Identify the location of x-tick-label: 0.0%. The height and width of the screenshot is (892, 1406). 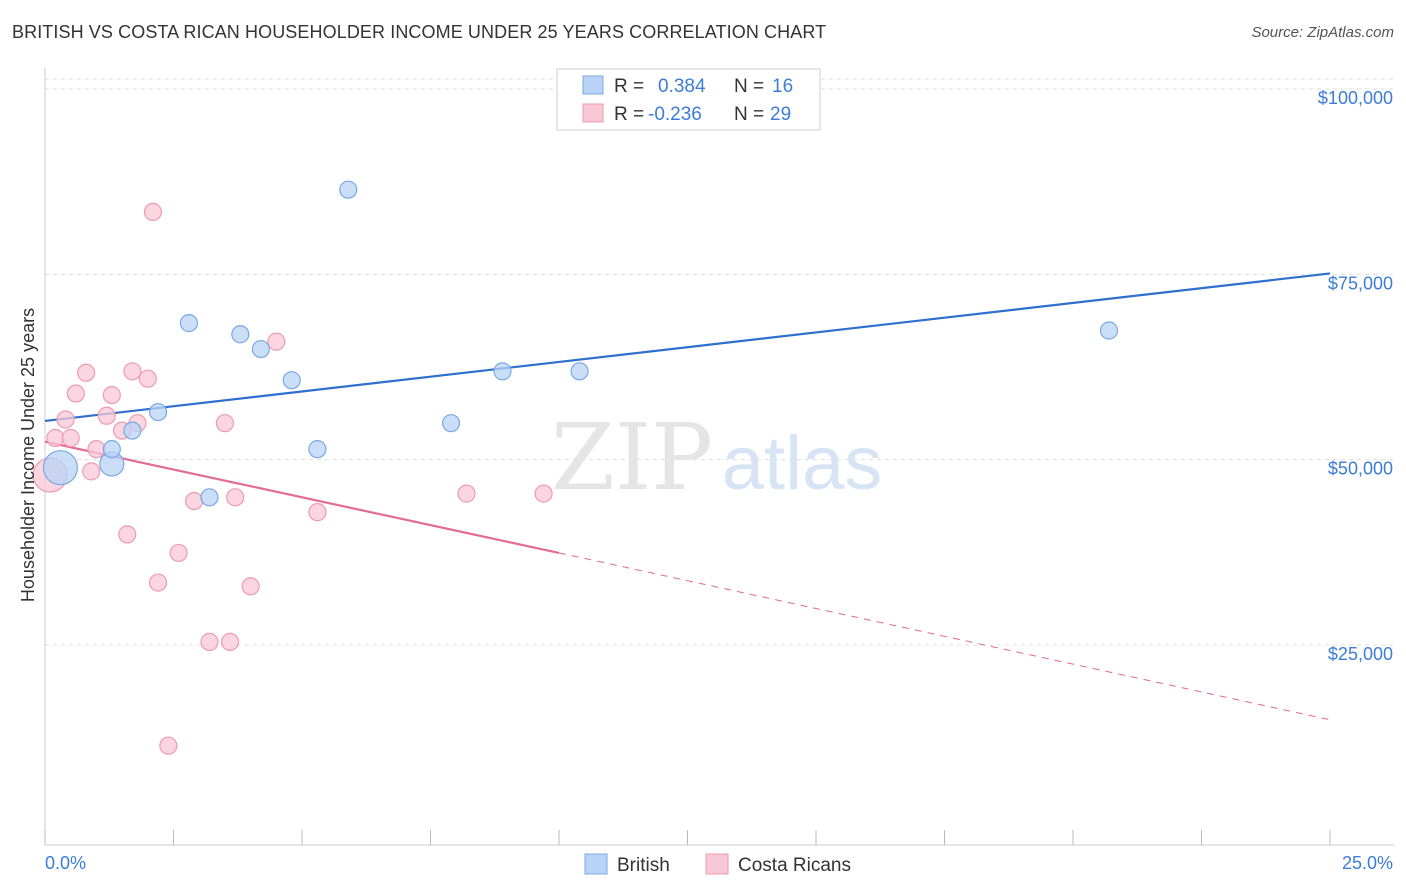
(65, 863).